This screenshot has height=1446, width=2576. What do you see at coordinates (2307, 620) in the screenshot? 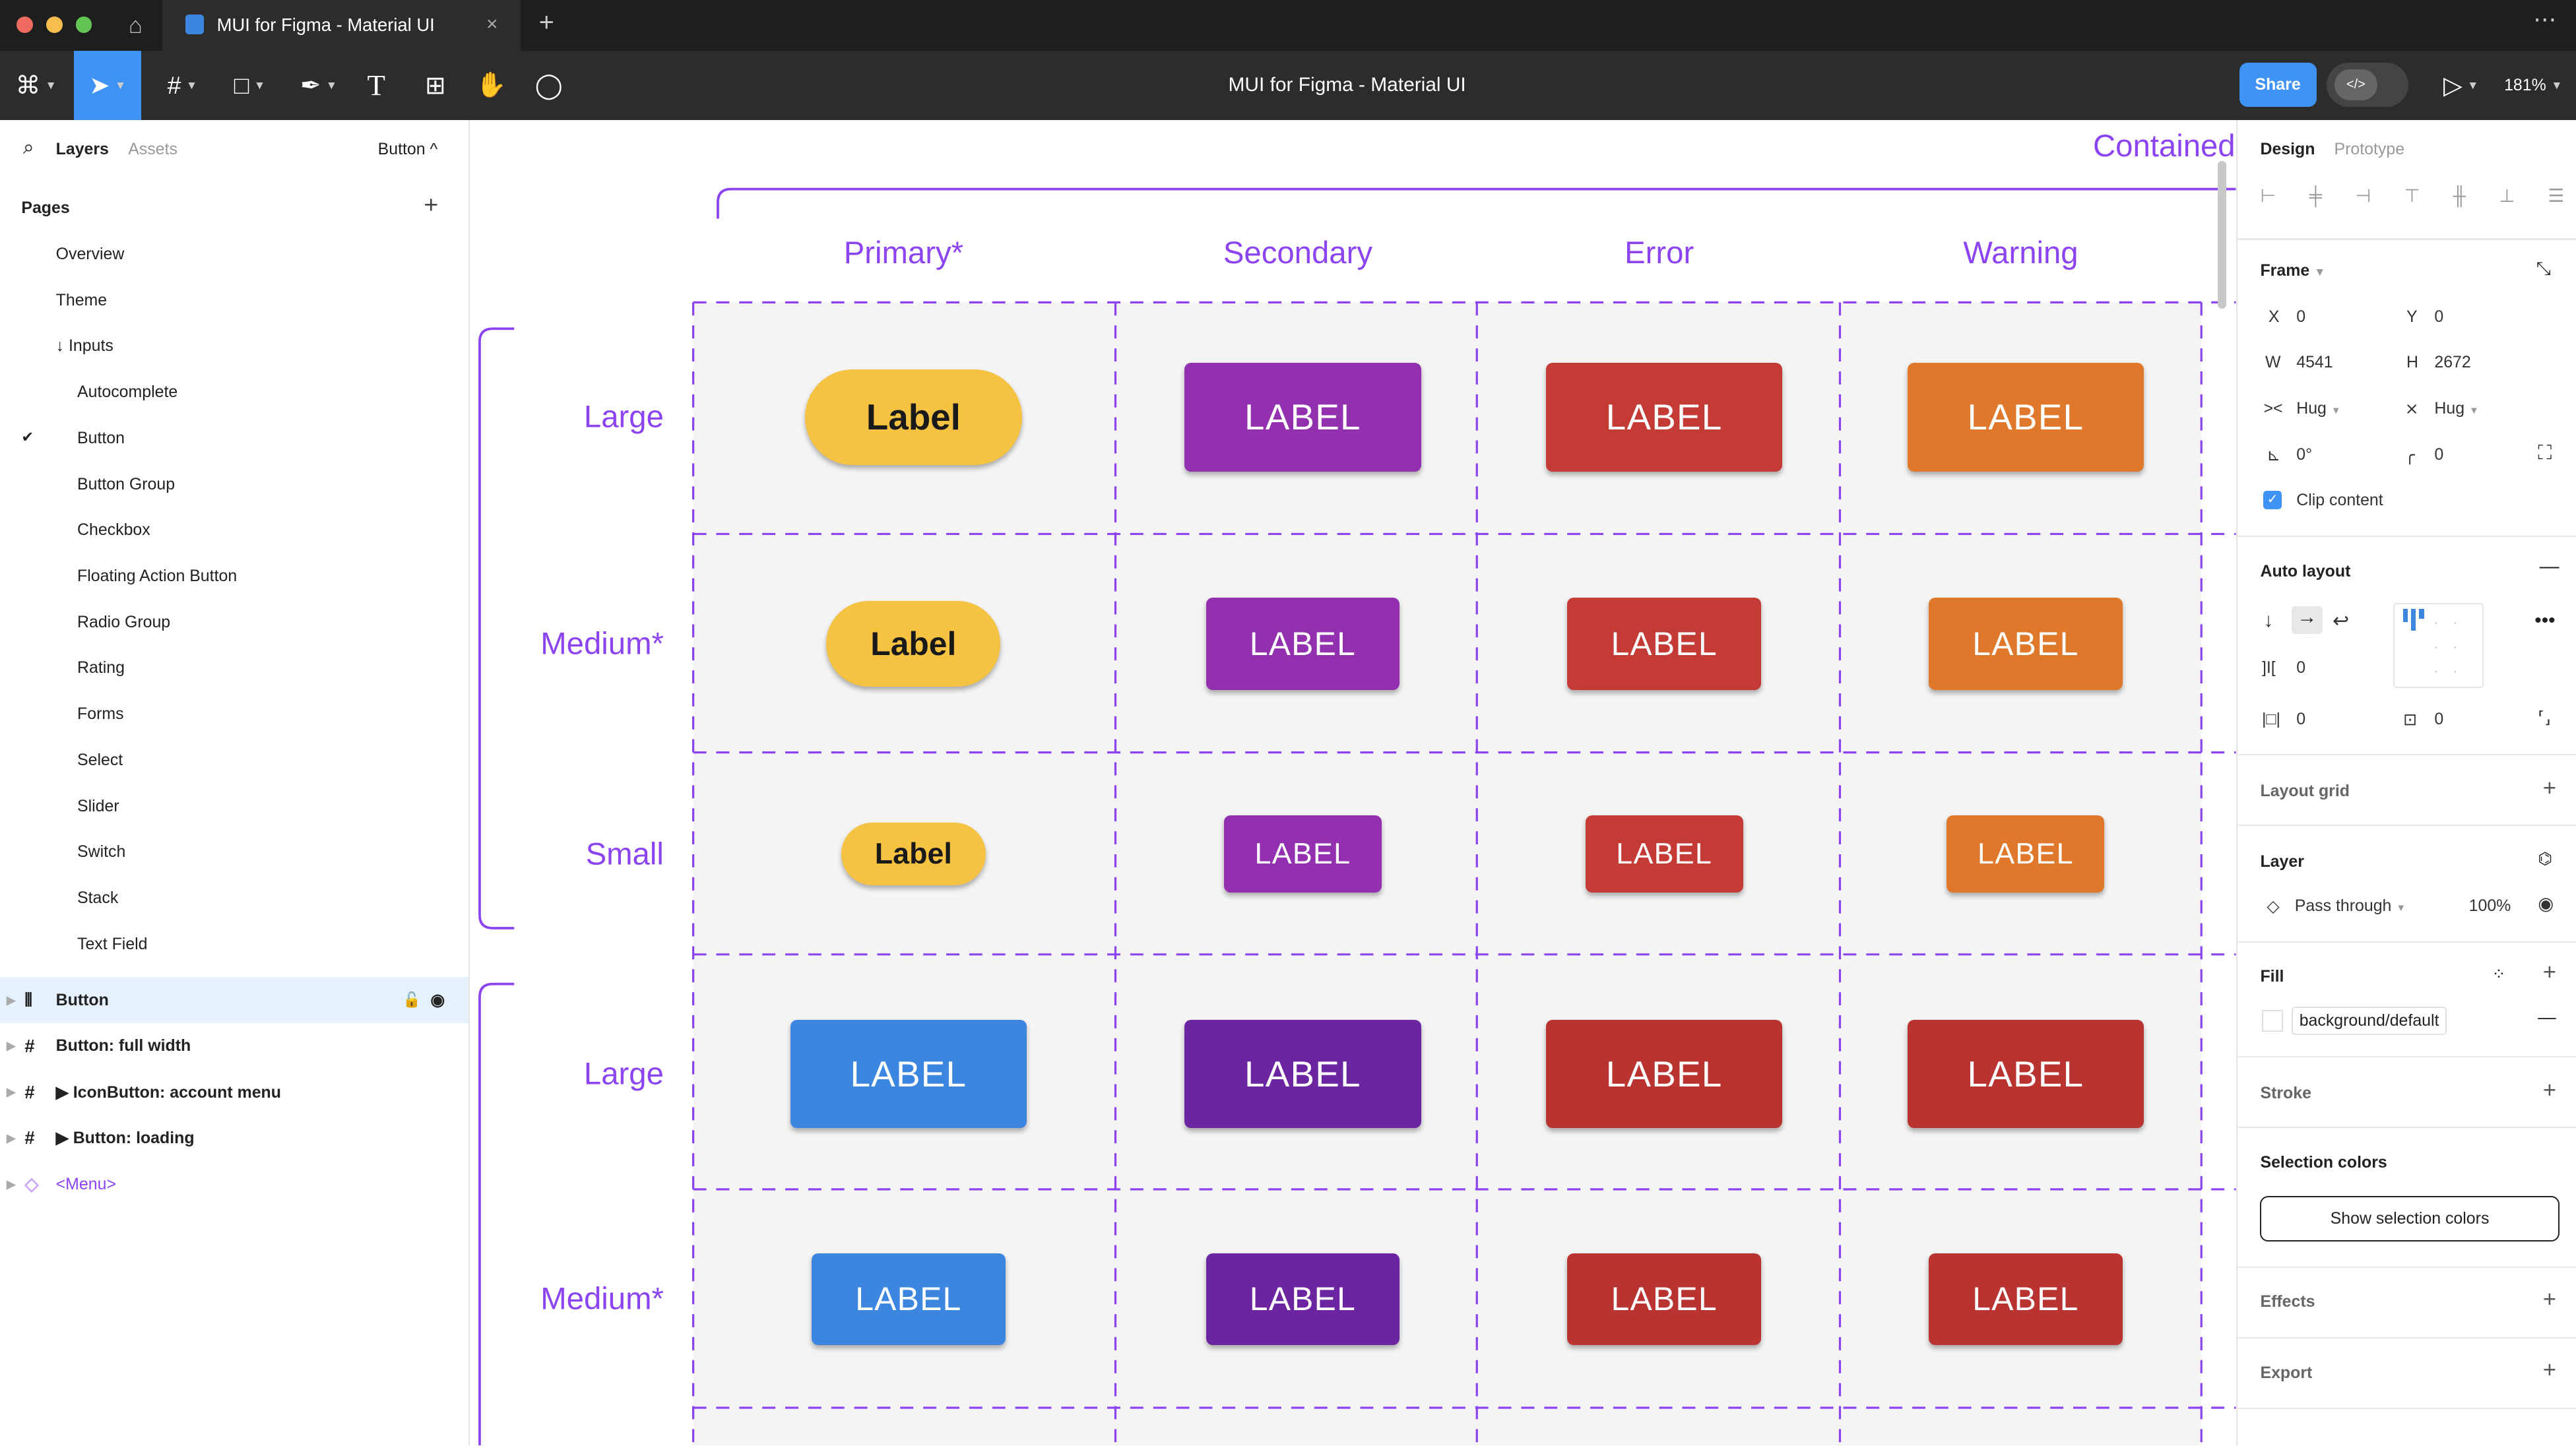
I see `direction-horizontal-icon: →` at bounding box center [2307, 620].